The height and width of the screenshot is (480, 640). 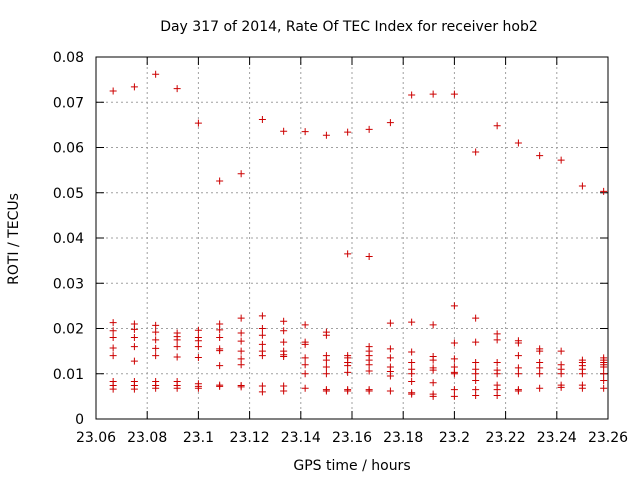 I want to click on y-tick-label: 0, so click(x=79, y=420).